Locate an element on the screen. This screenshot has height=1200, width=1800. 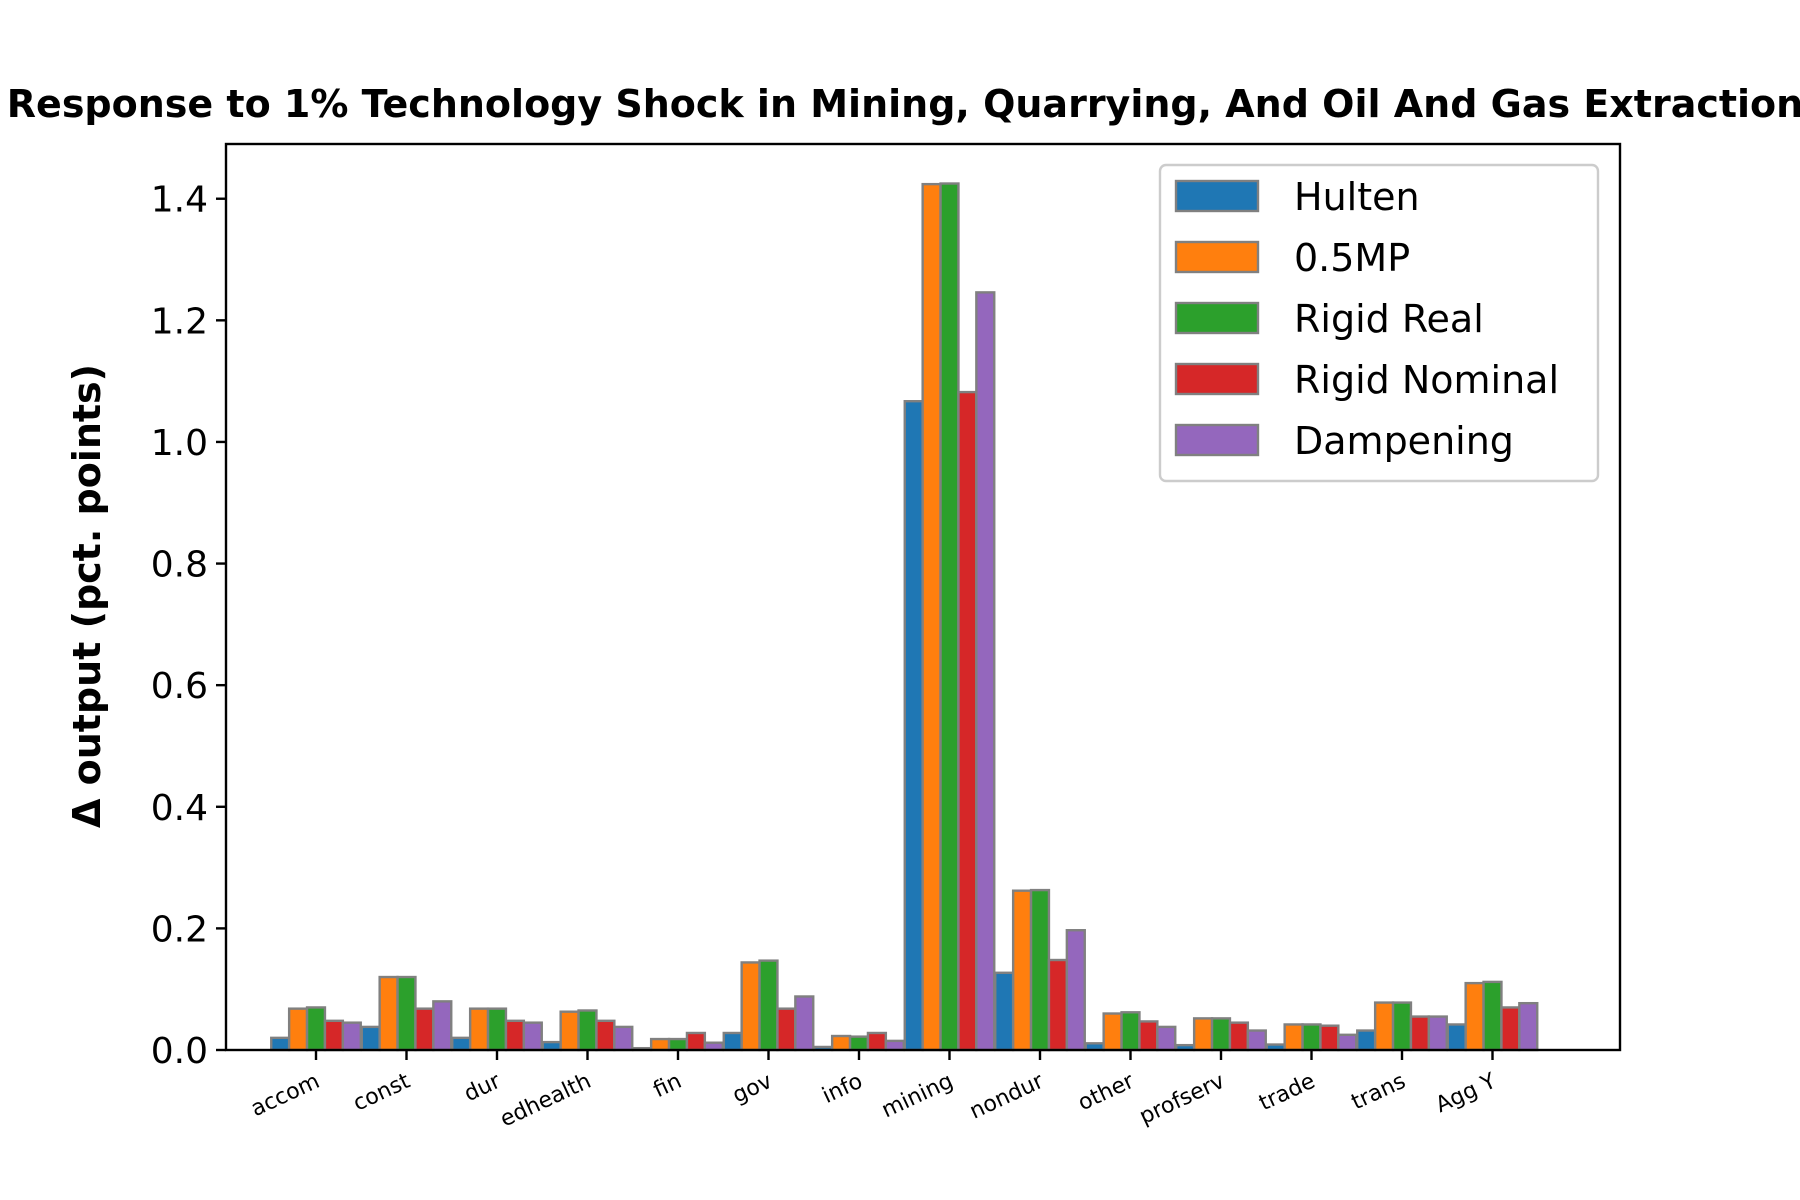
bar-rigid-nominal-dur is located at coordinates (515, 1035).